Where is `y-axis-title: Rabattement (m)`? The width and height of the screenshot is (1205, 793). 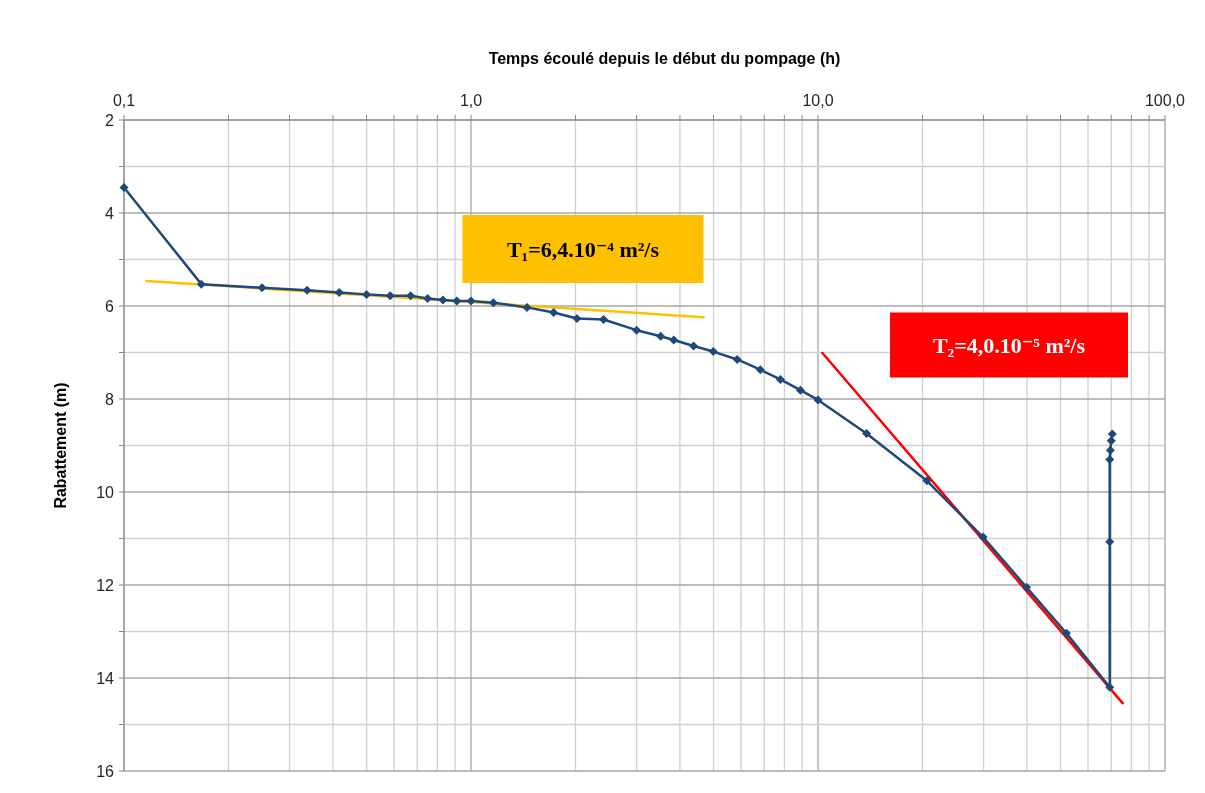 y-axis-title: Rabattement (m) is located at coordinates (60, 445).